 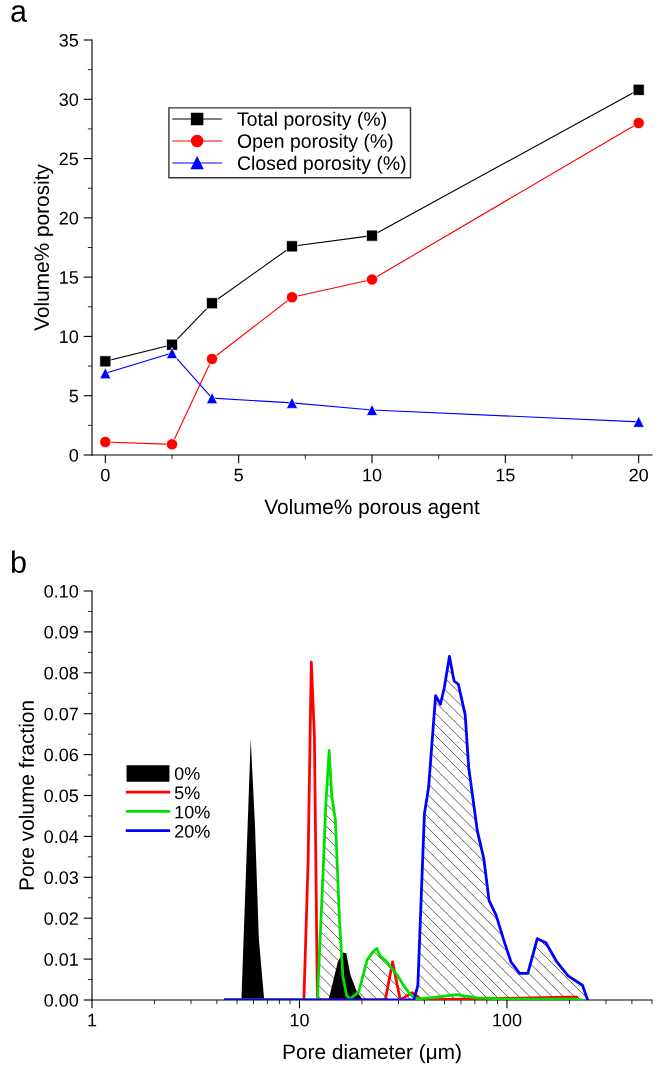 I want to click on y-tick-label: 20, so click(x=69, y=218).